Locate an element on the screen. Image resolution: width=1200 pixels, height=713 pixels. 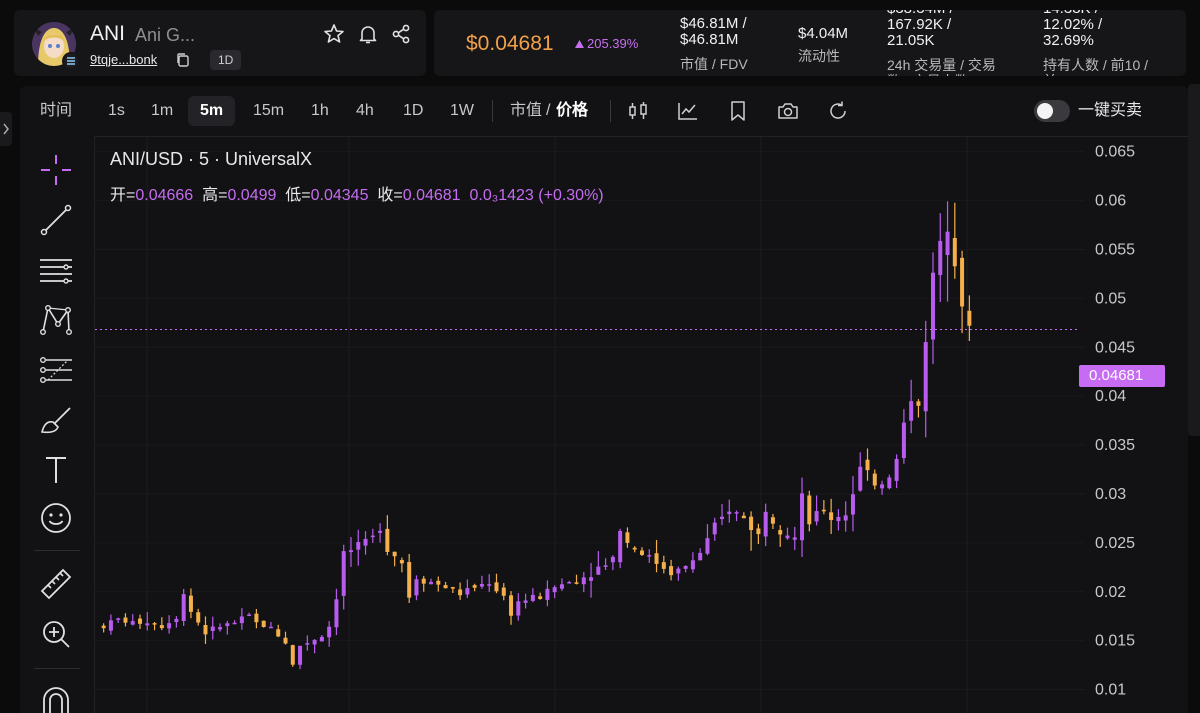
trend-line-icon is located at coordinates (56, 220).